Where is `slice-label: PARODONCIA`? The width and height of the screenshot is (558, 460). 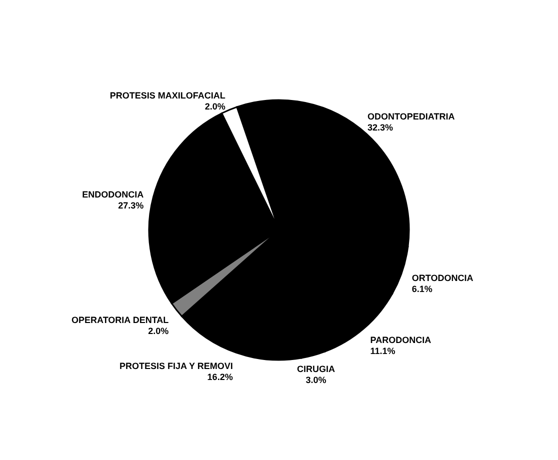
slice-label: PARODONCIA is located at coordinates (401, 340).